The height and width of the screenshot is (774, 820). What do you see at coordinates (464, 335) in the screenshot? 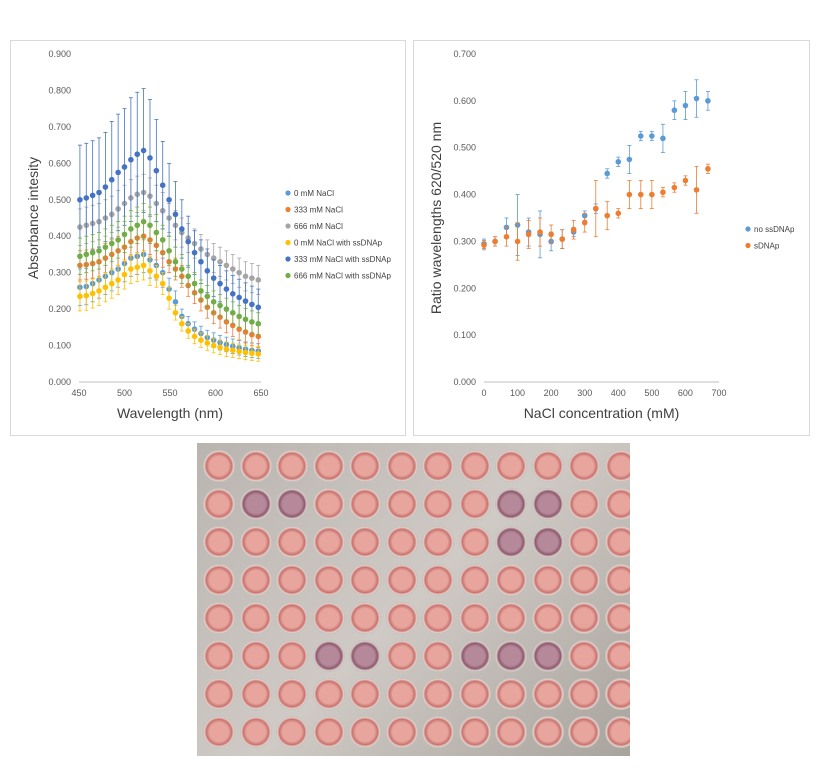
I see `y-tick-label: 0.100` at bounding box center [464, 335].